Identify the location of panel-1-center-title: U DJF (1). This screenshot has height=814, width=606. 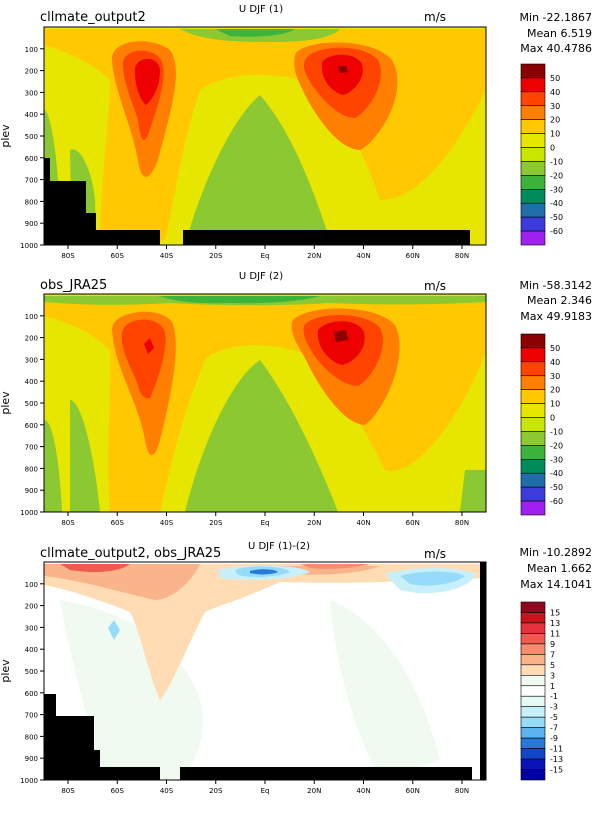
(261, 9).